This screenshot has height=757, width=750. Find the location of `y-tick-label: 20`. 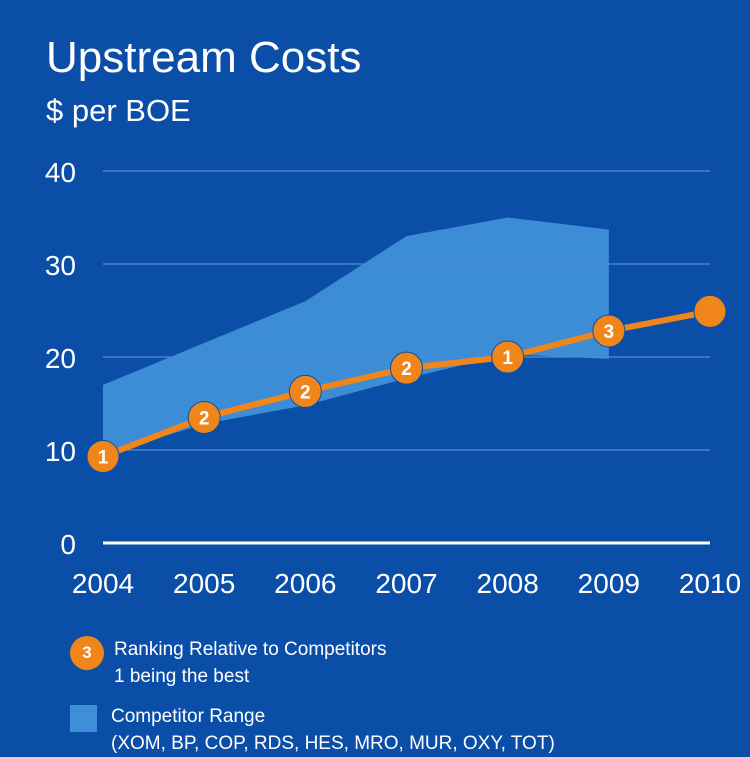

y-tick-label: 20 is located at coordinates (60, 358).